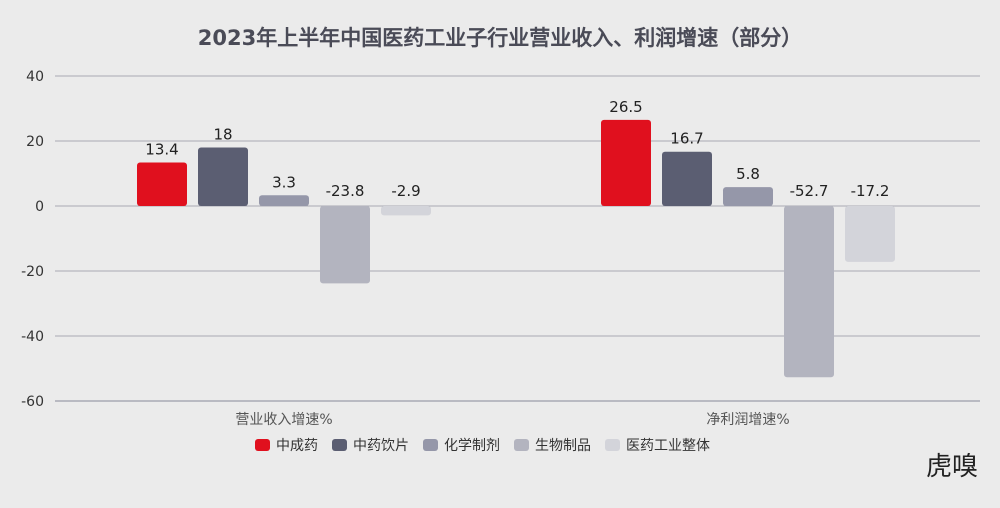 Image resolution: width=1000 pixels, height=508 pixels. What do you see at coordinates (747, 420) in the screenshot?
I see `category-label: 净利润增速%` at bounding box center [747, 420].